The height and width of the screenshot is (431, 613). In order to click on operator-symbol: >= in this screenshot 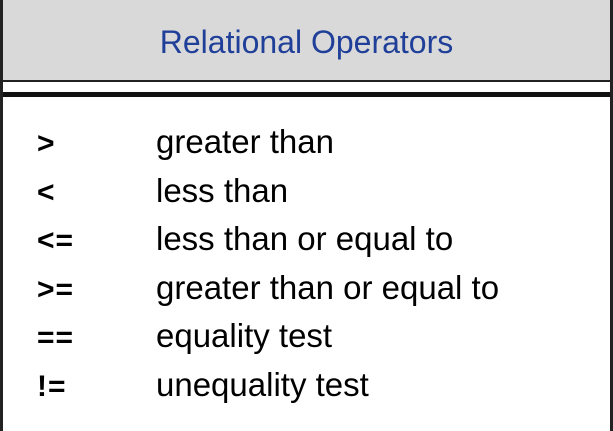, I will do `click(56, 289)`.